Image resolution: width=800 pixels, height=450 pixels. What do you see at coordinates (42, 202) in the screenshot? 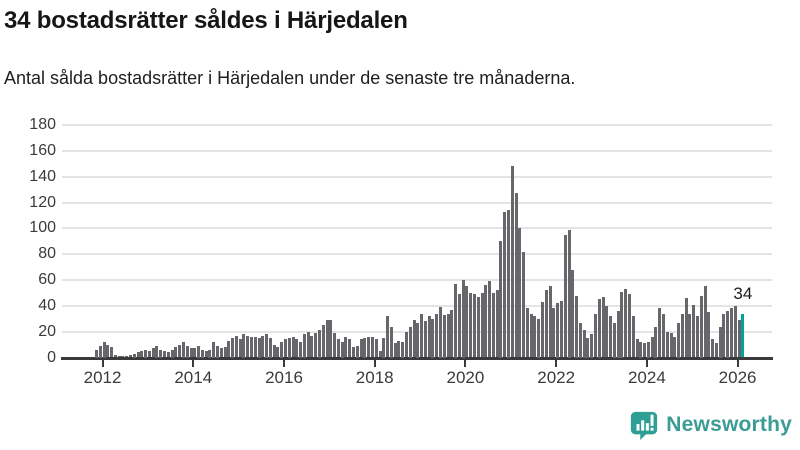
I see `y-axis-tick-label: 120` at bounding box center [42, 202].